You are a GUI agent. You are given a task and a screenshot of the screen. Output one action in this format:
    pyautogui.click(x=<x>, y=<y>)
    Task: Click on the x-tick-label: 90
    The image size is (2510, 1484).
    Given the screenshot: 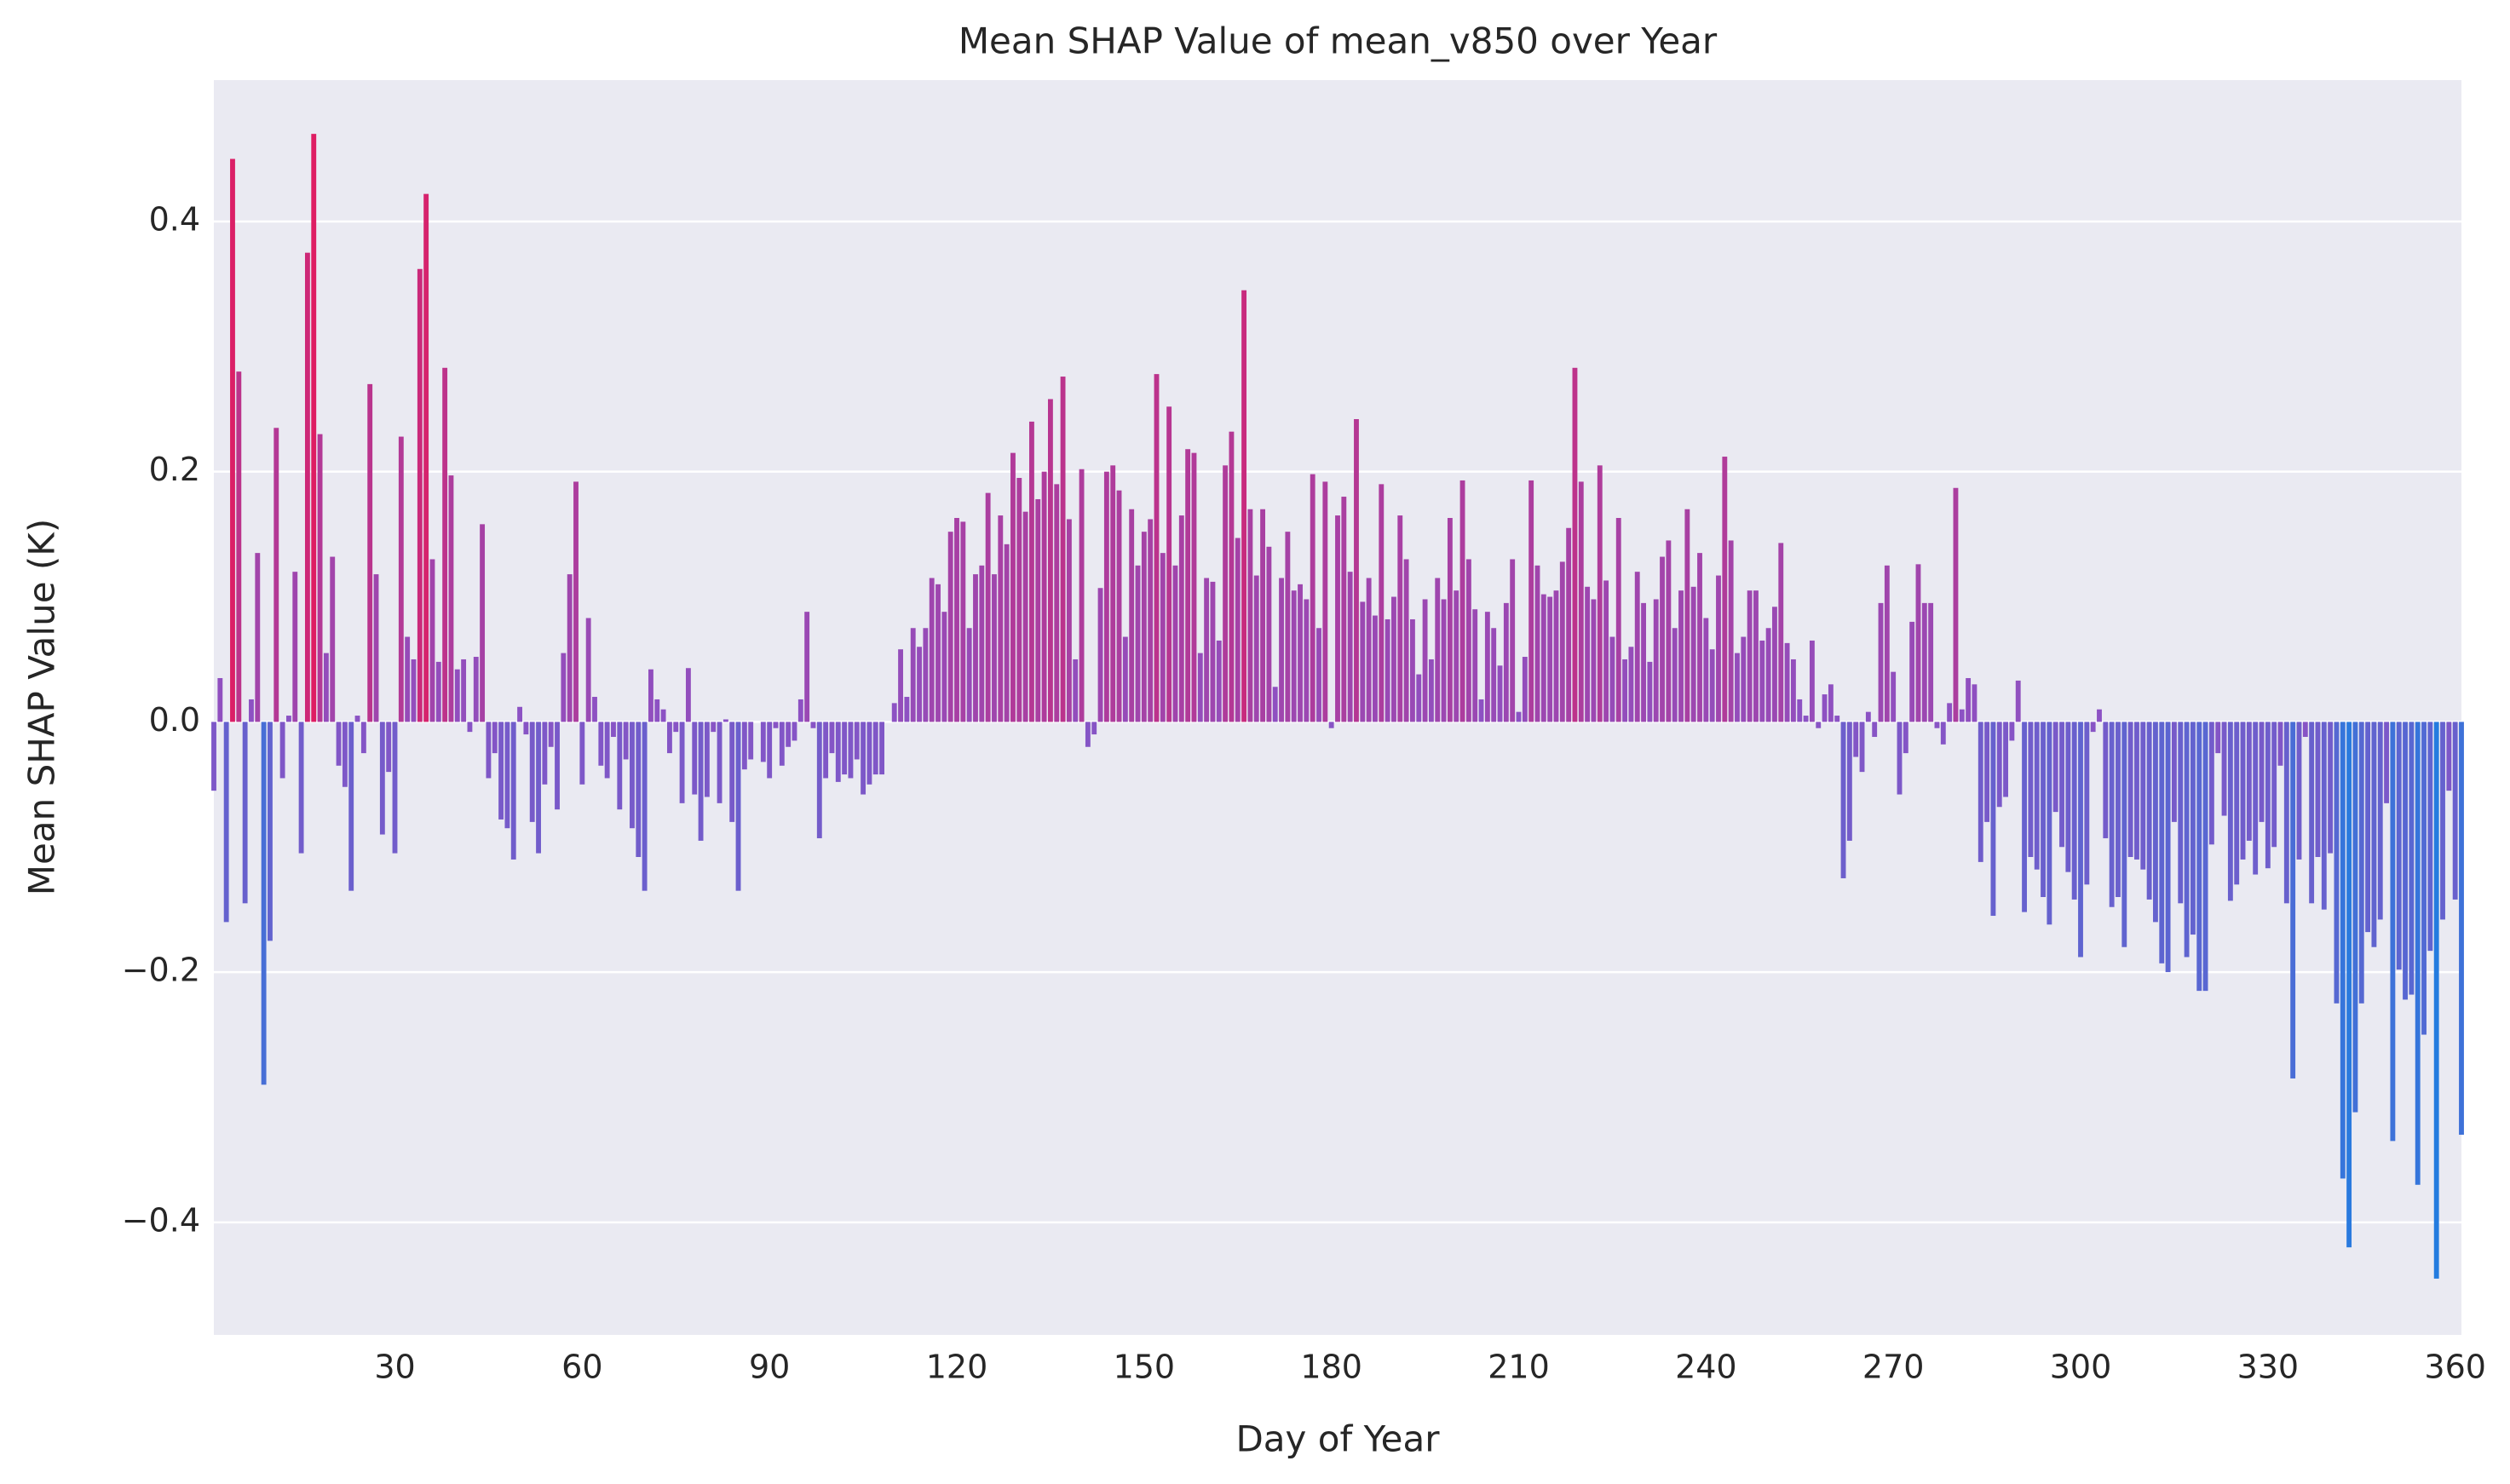 What is the action you would take?
    pyautogui.click(x=769, y=1367)
    